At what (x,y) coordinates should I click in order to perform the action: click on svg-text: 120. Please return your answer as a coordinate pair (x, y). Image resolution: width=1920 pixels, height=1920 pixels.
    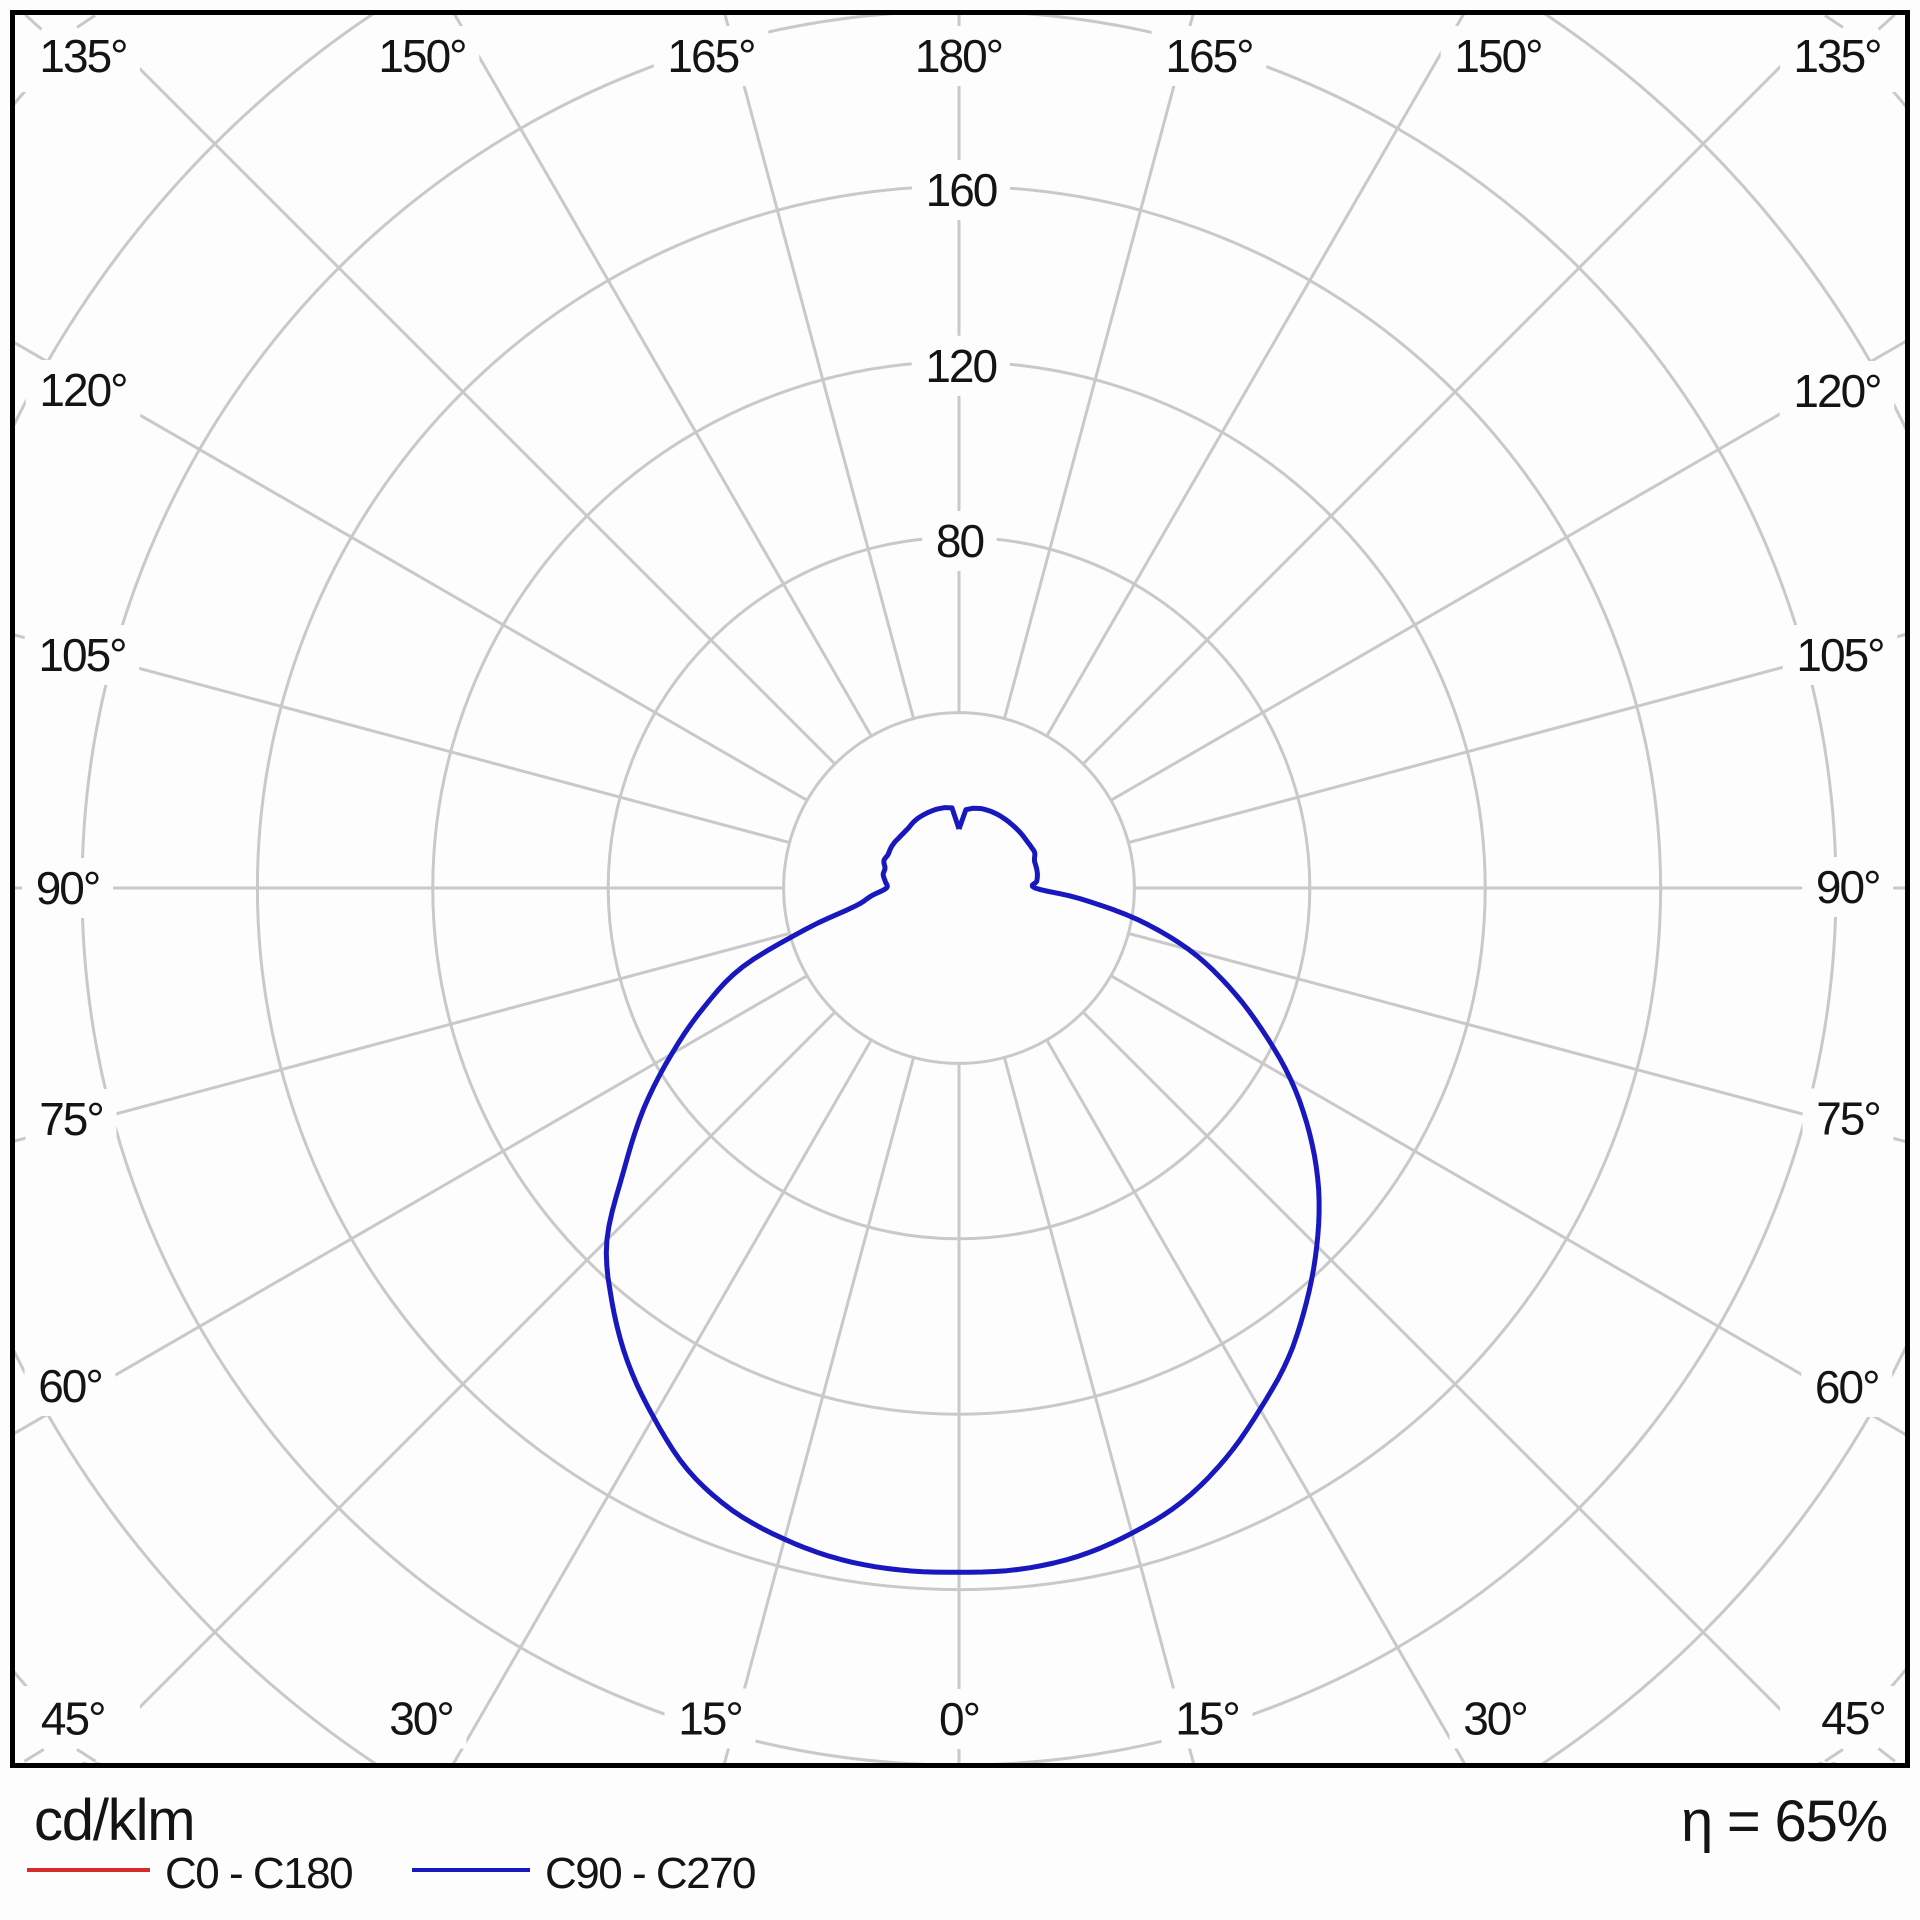
    Looking at the image, I should click on (960, 366).